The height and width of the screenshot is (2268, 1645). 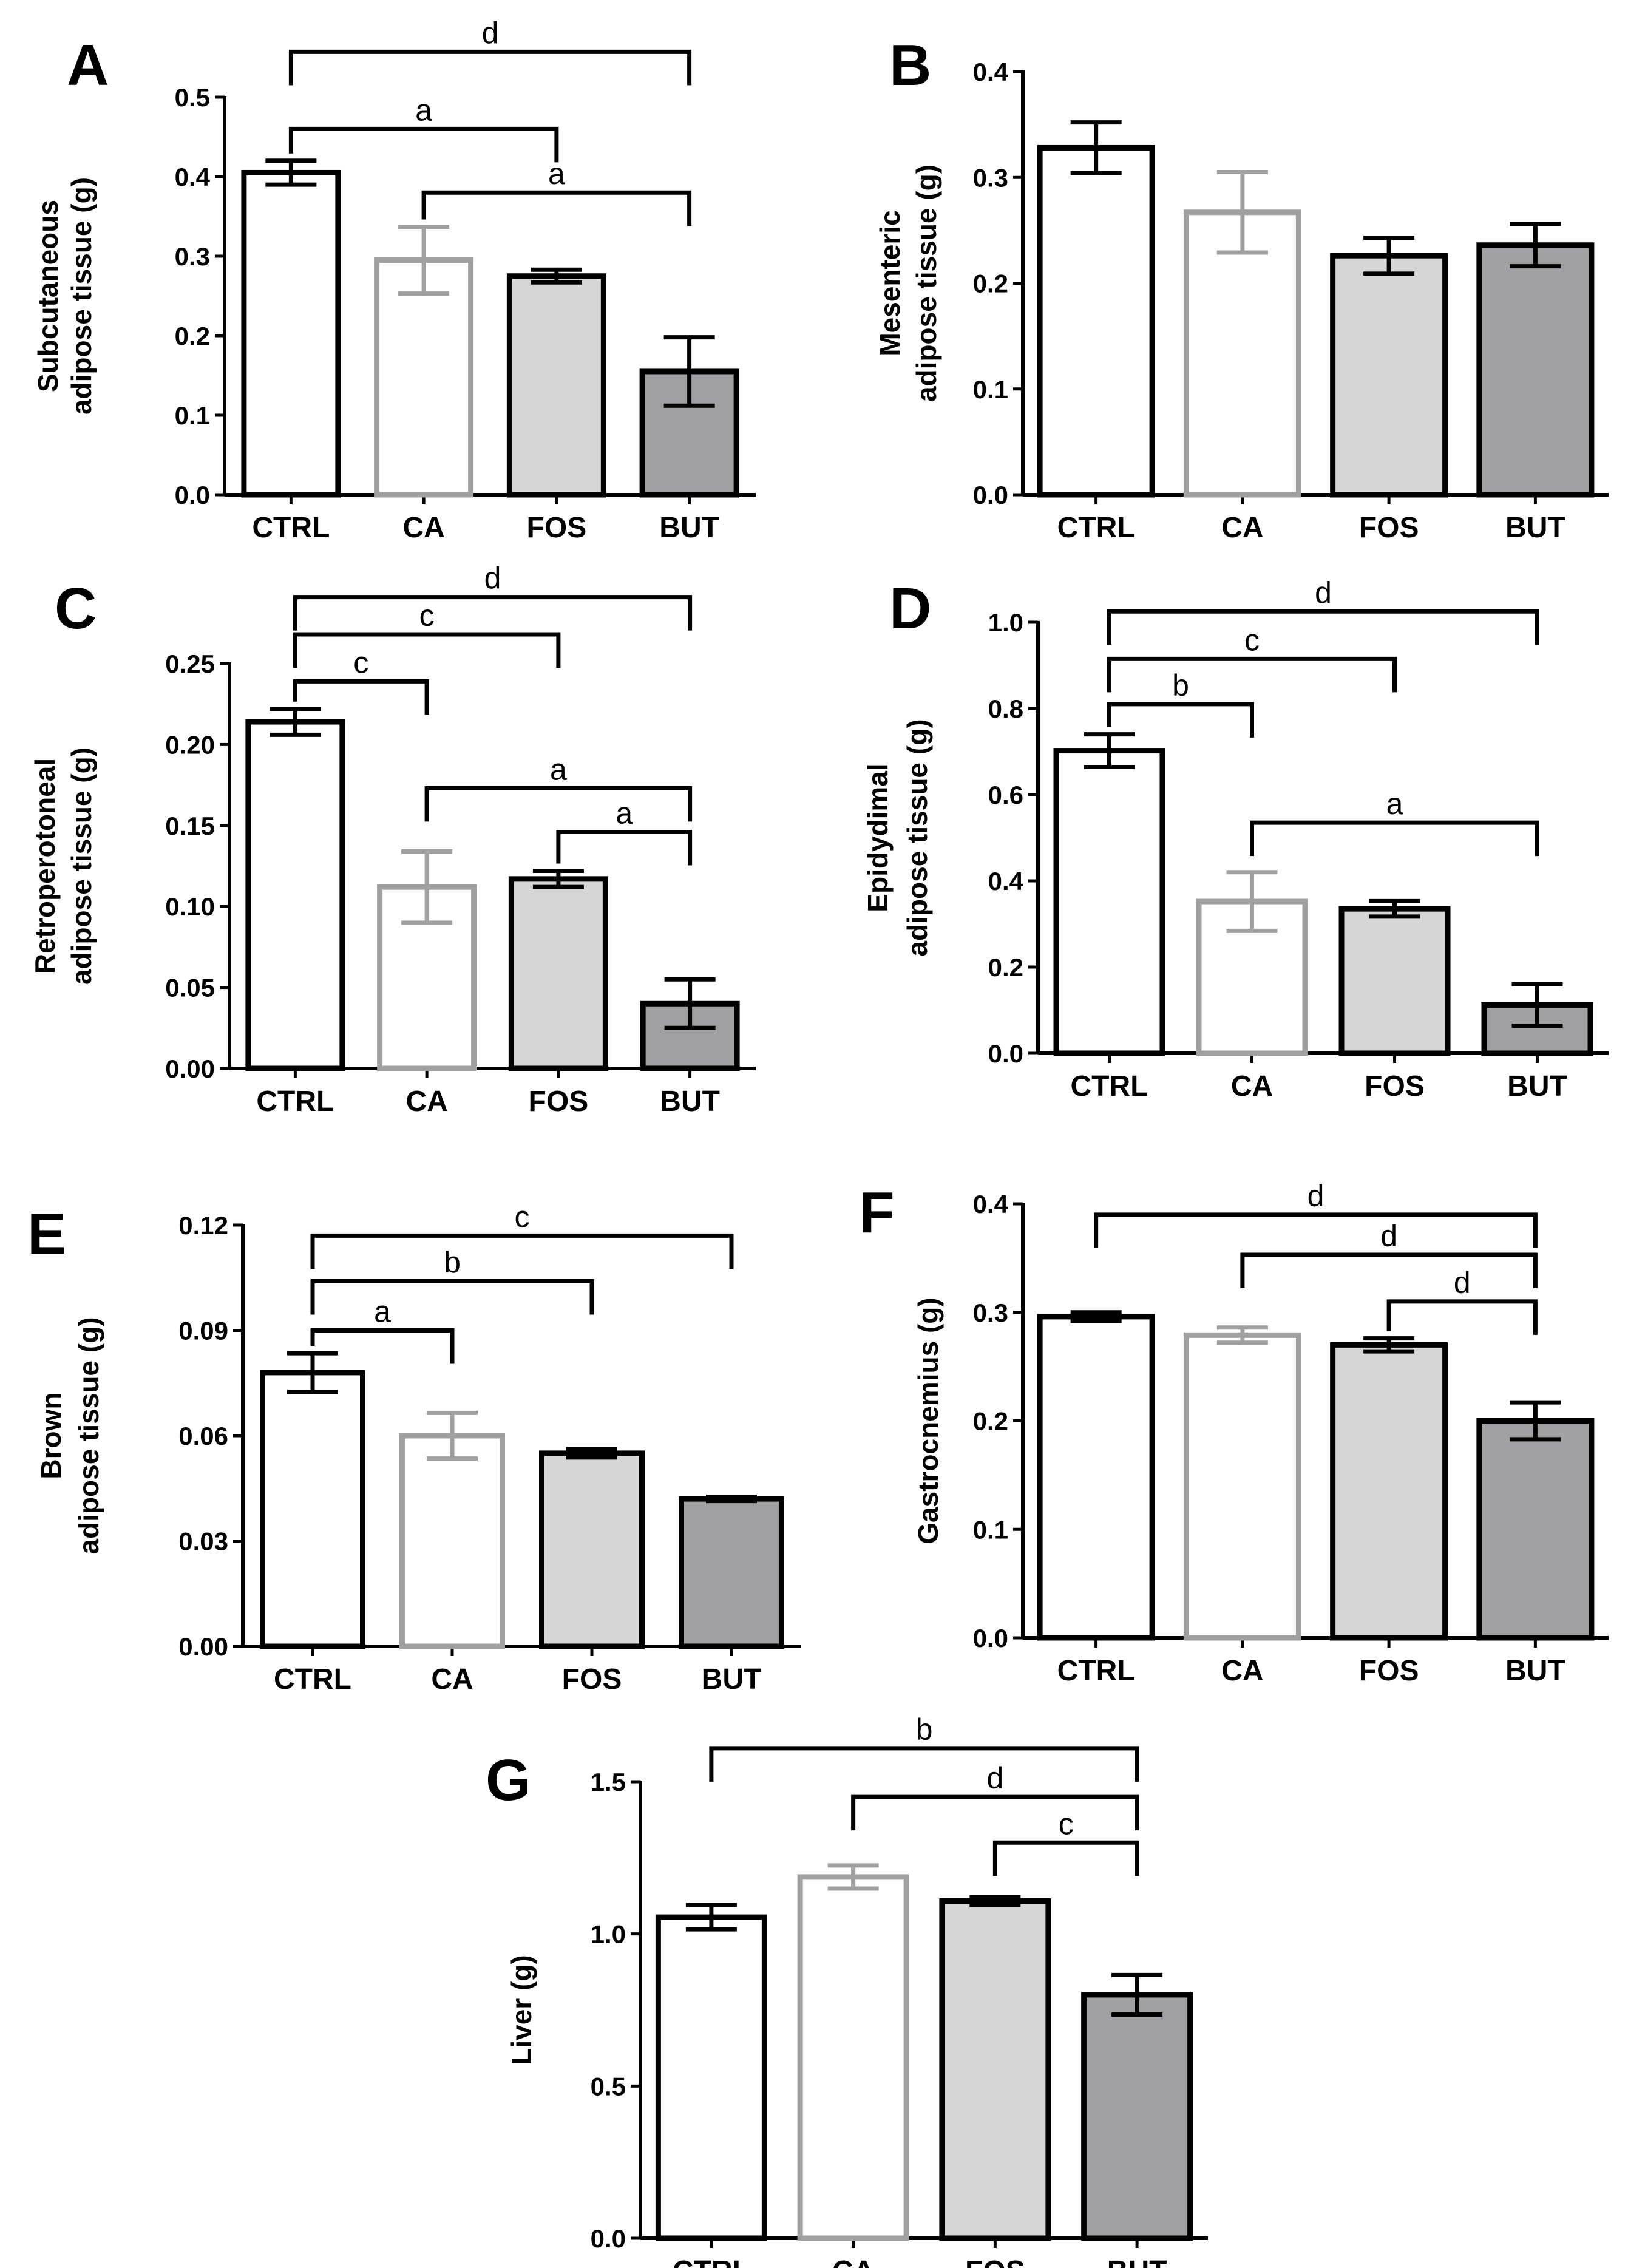 What do you see at coordinates (928, 1420) in the screenshot?
I see `y-axis-label: Gastrocnemius (g)` at bounding box center [928, 1420].